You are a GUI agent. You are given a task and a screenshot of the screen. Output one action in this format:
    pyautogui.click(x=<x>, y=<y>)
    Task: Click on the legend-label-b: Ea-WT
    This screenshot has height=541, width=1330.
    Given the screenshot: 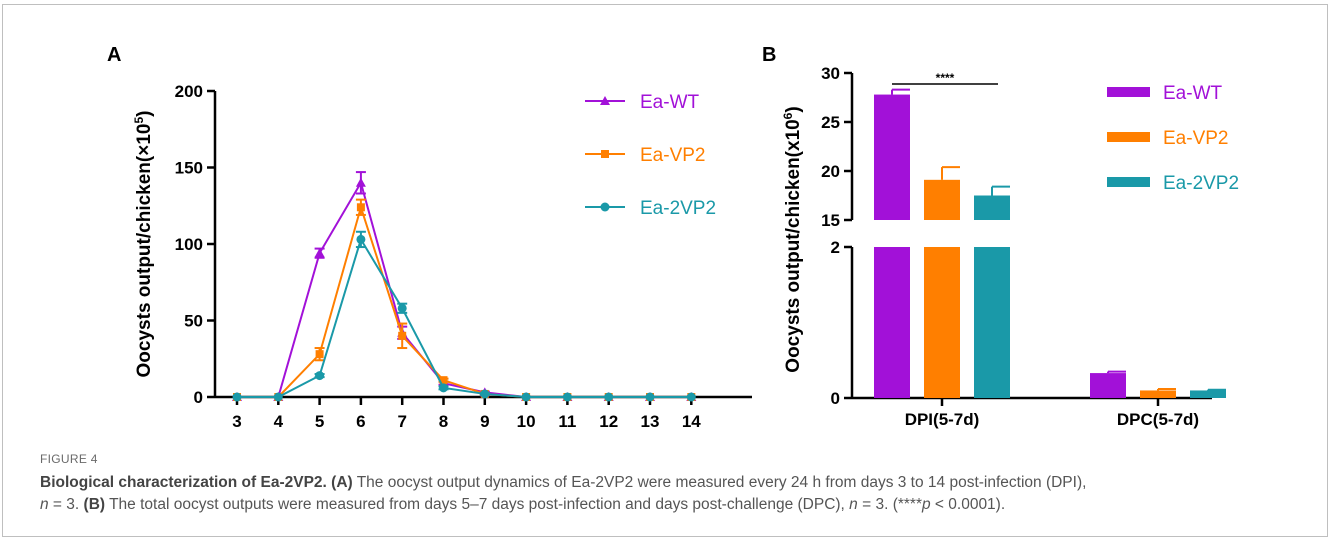 What is the action you would take?
    pyautogui.click(x=1193, y=93)
    